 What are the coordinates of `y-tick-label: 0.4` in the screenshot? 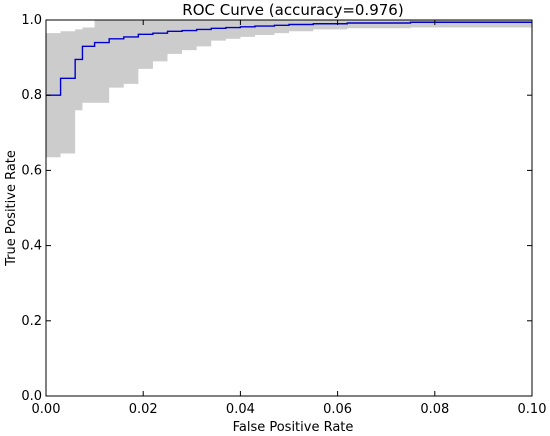 It's located at (31, 246).